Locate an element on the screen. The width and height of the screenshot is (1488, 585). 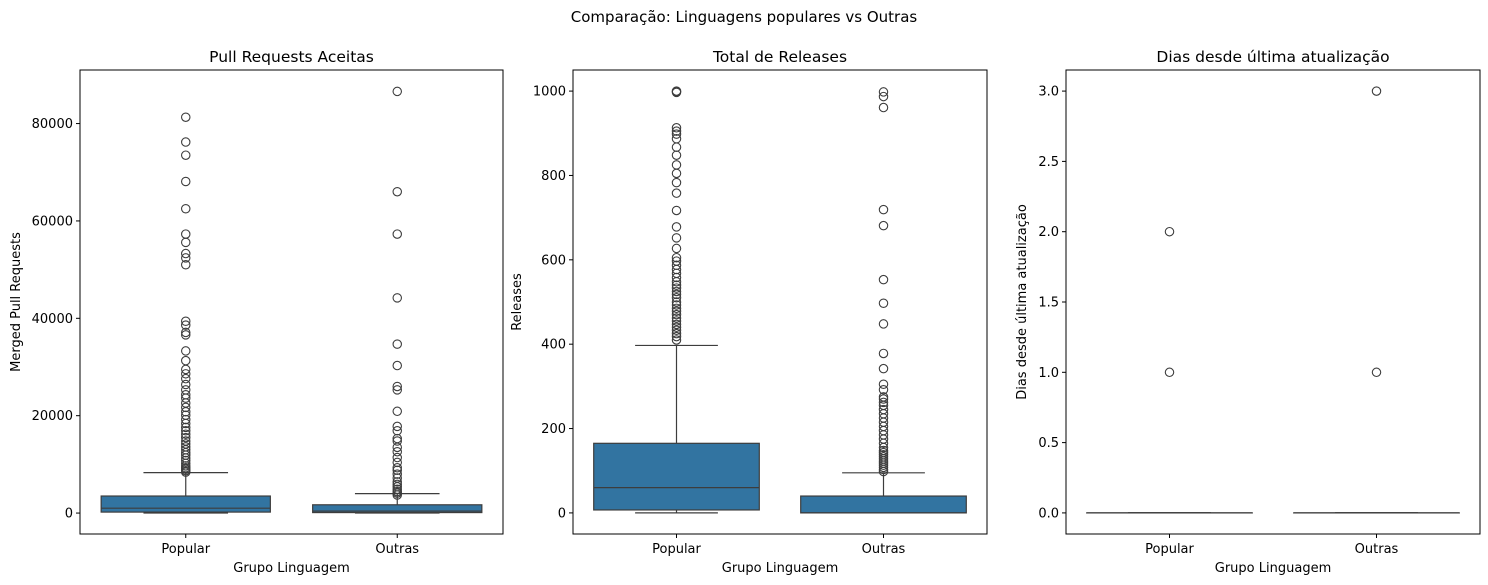
y-tick-label: 0.5 is located at coordinates (1048, 443).